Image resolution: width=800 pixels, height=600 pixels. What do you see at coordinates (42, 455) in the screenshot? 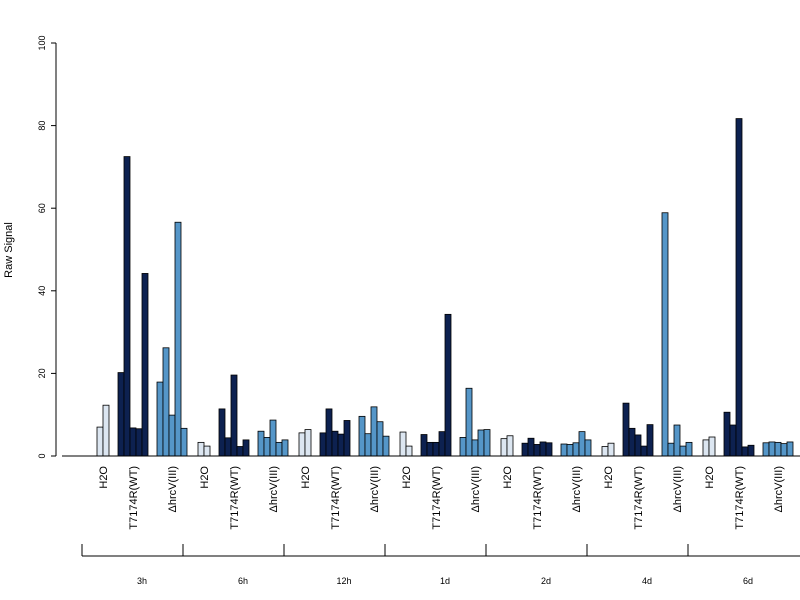
I see `y-tick-label: 0` at bounding box center [42, 455].